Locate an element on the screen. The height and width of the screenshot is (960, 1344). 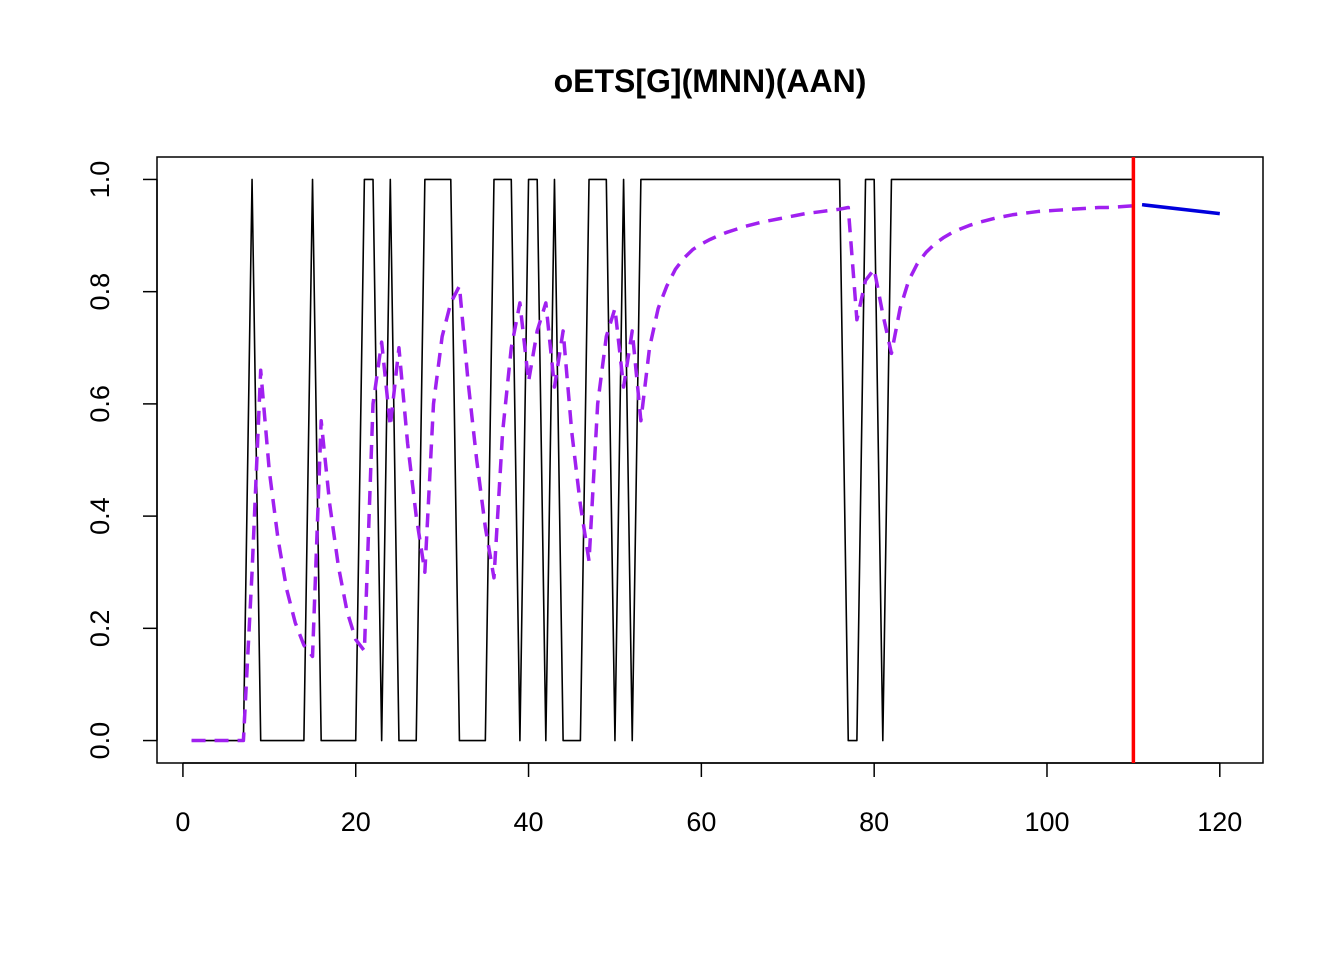
y-tick-label: 0.4 is located at coordinates (100, 516).